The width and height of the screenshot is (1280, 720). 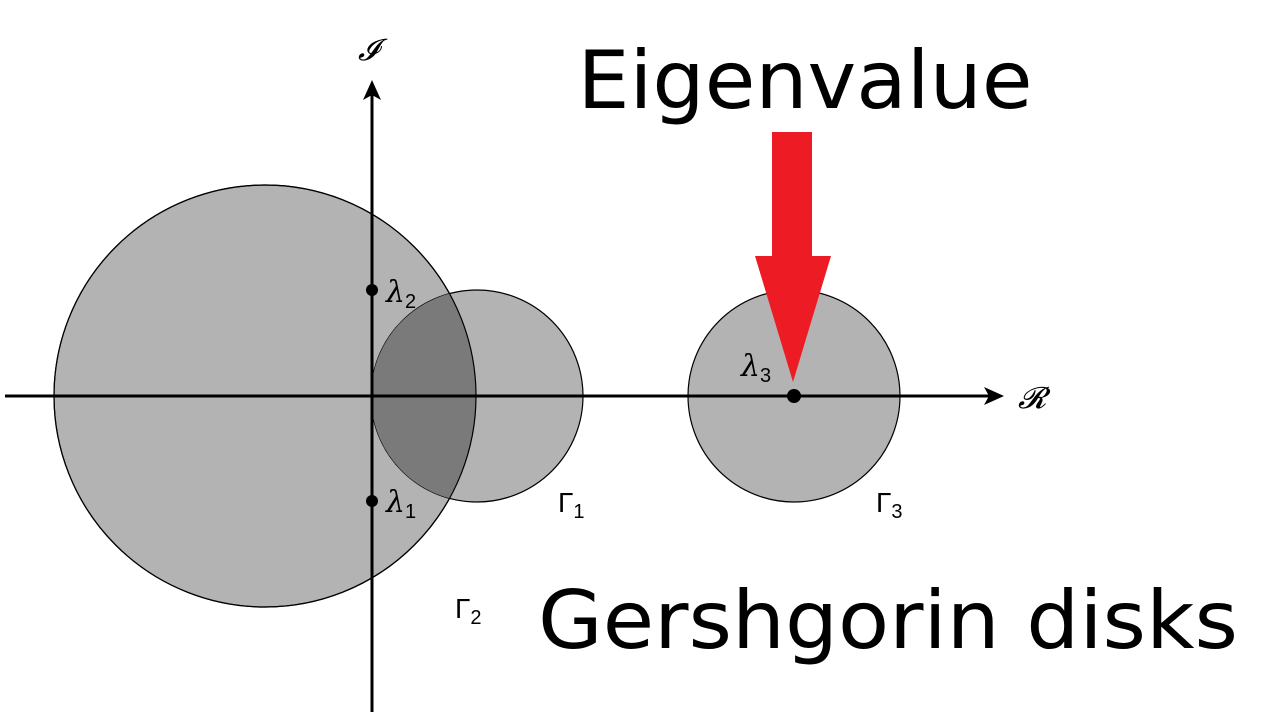 What do you see at coordinates (423, 396) in the screenshot?
I see `disk-overlap` at bounding box center [423, 396].